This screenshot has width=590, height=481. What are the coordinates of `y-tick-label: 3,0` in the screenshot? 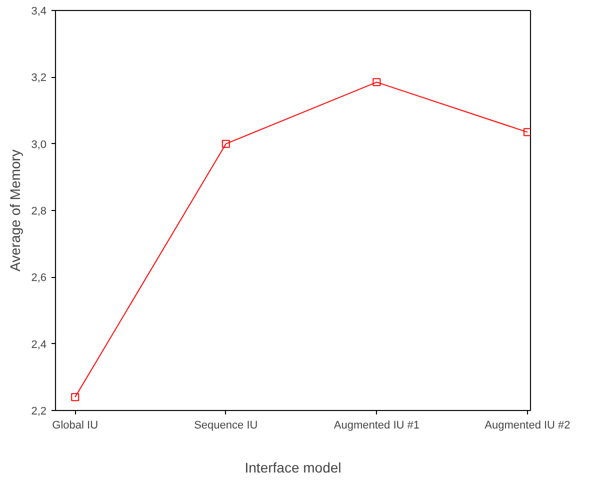 It's located at (39, 144).